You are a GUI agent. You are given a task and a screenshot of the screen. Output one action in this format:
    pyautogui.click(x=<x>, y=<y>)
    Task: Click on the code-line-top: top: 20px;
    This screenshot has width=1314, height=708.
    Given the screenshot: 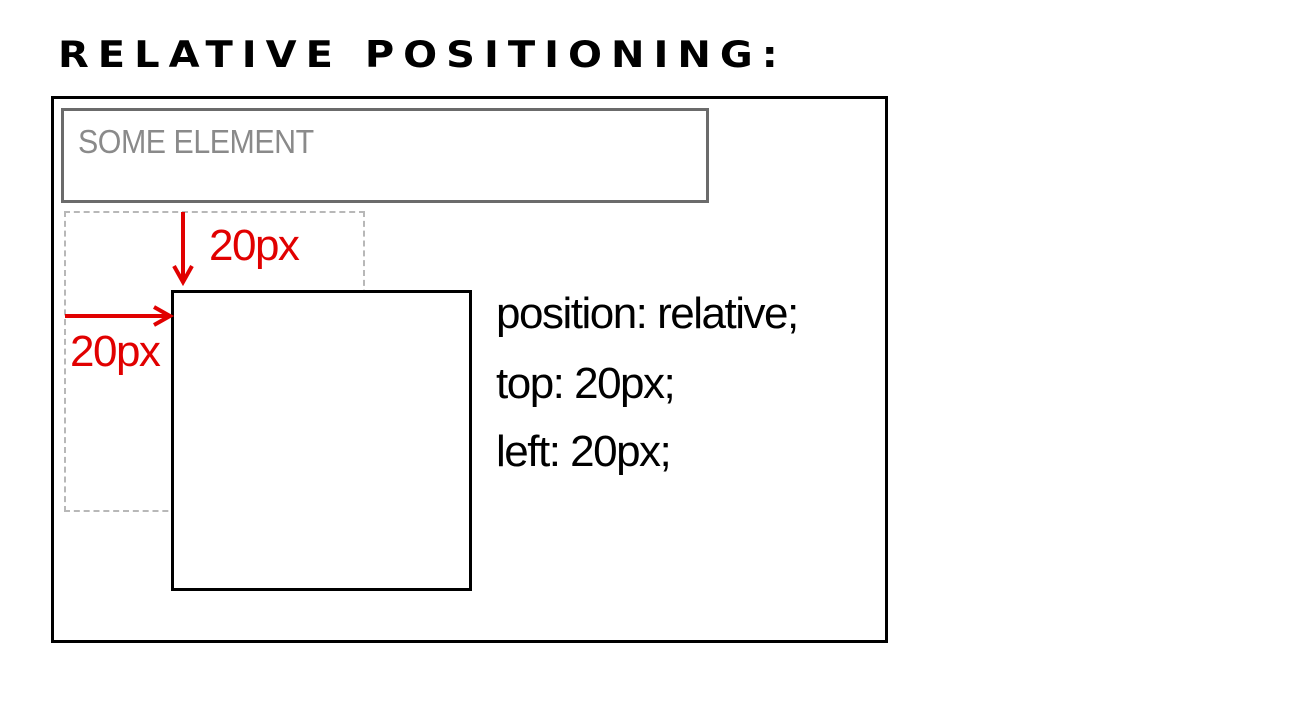 What is the action you would take?
    pyautogui.click(x=586, y=383)
    